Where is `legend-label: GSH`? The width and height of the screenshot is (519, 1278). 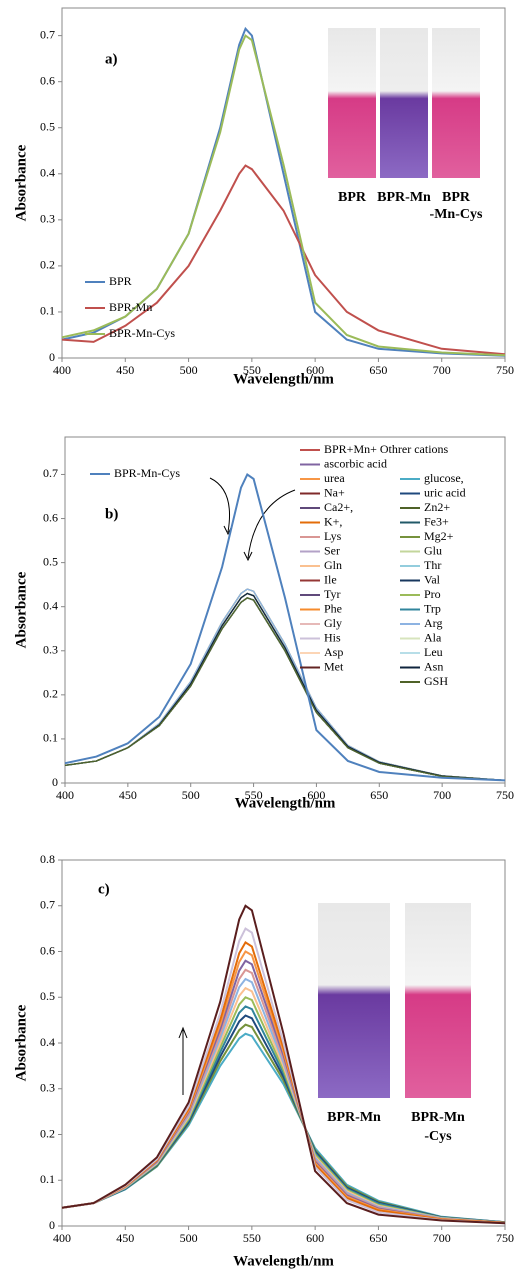 legend-label: GSH is located at coordinates (436, 681).